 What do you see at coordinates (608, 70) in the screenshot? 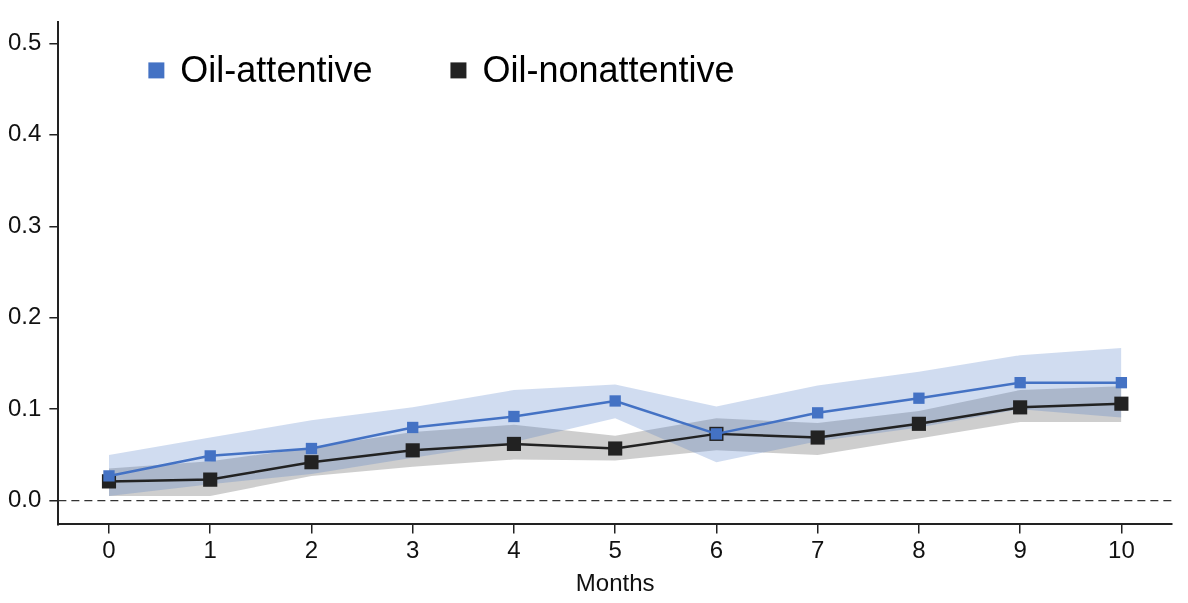
I see `legend-label: Oil-nonattentive` at bounding box center [608, 70].